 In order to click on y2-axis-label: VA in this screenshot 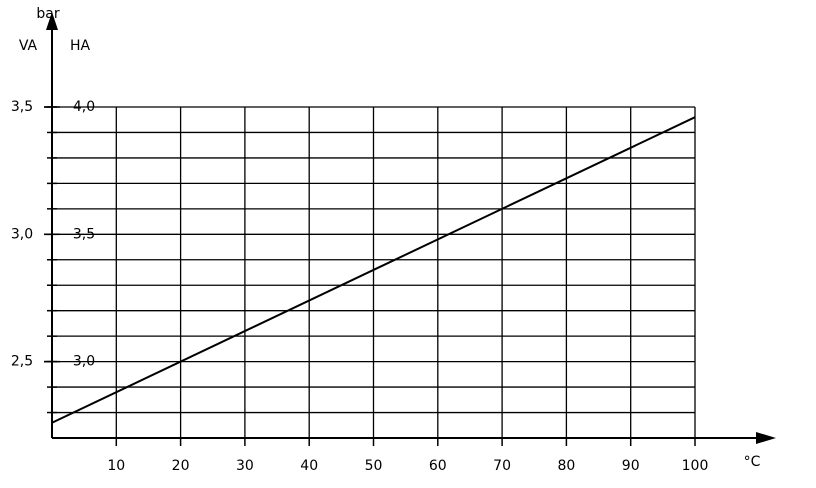, I will do `click(28, 46)`.